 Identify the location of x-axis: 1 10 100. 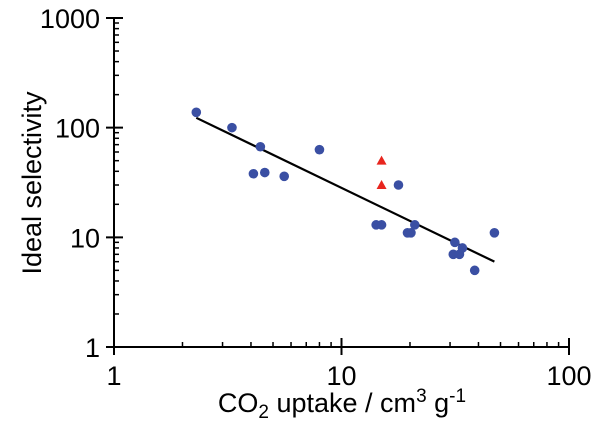
(349, 364).